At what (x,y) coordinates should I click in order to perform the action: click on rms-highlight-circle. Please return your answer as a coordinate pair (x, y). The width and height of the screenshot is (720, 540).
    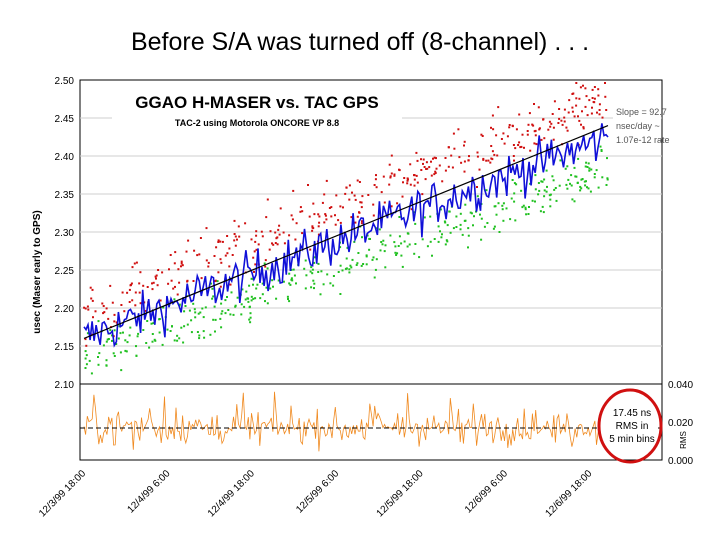
    Looking at the image, I should click on (630, 426).